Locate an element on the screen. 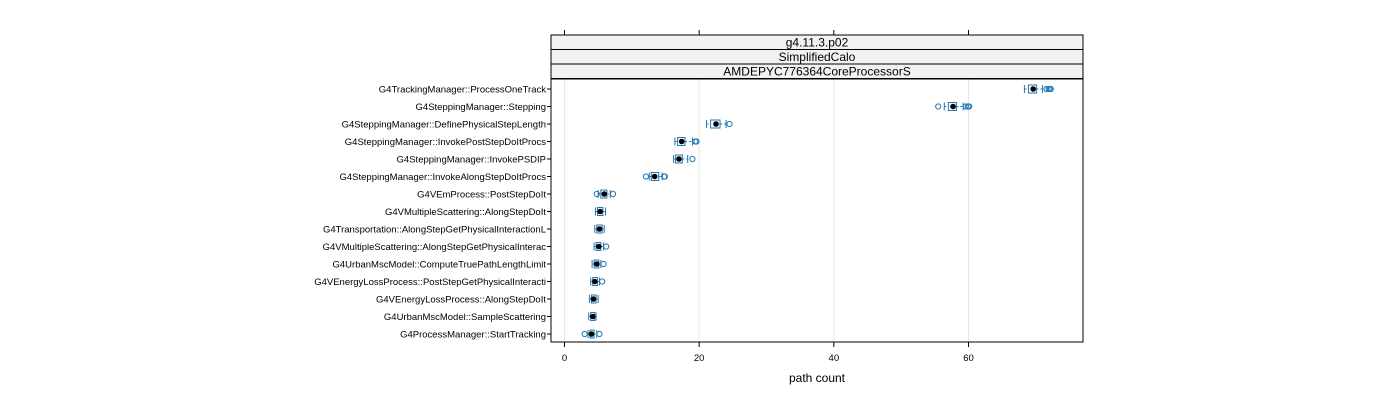 This screenshot has height=400, width=1400. x-tick-label: 60 is located at coordinates (968, 358).